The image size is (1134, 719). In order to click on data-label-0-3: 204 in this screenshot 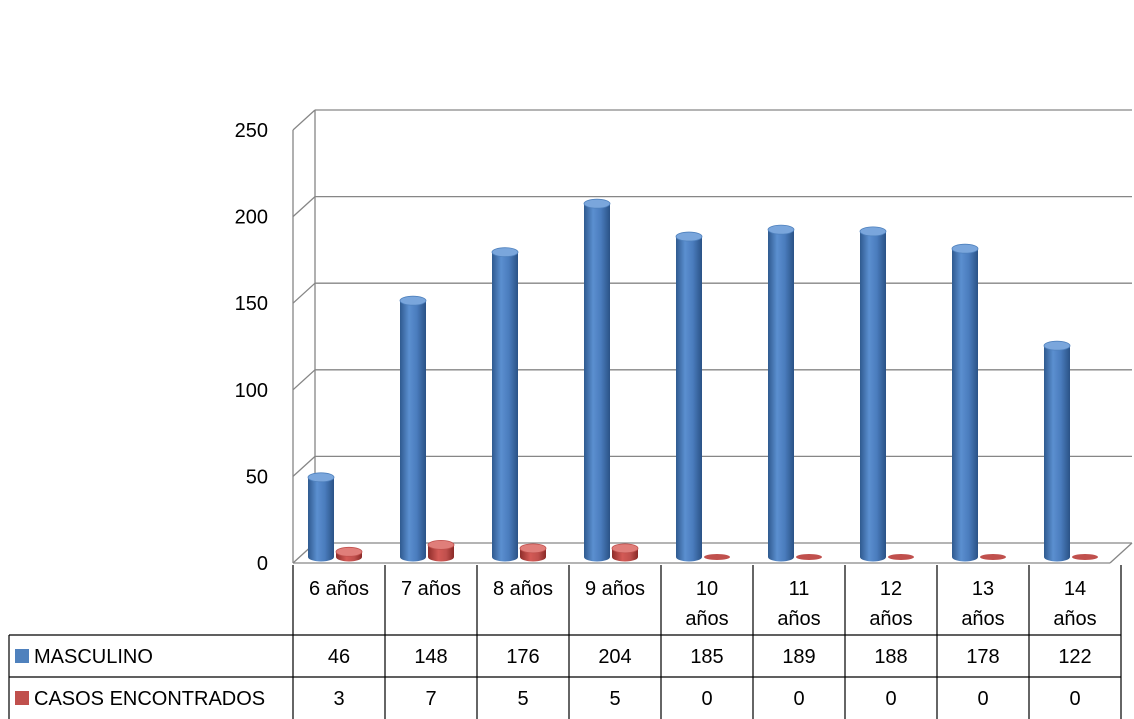, I will do `click(614, 657)`.